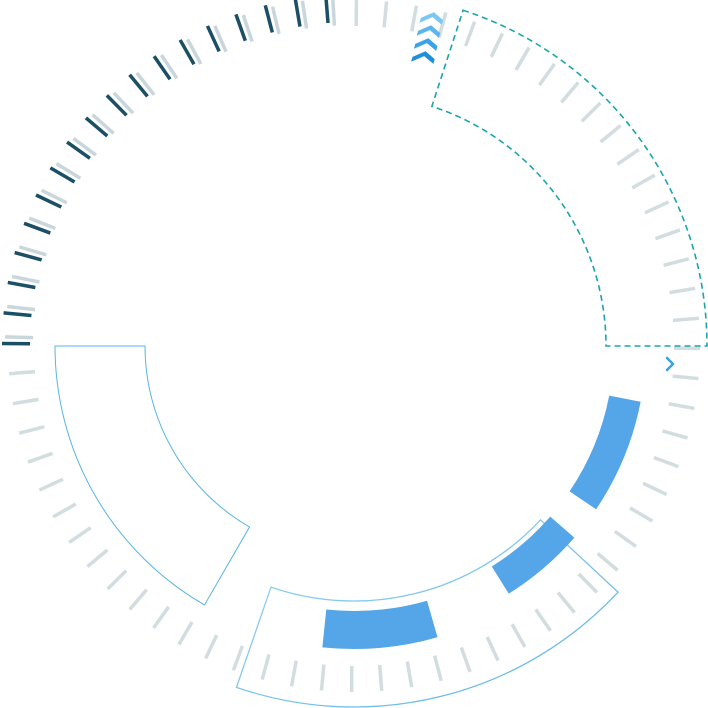 This screenshot has height=708, width=708. I want to click on filled-segment-lower-right, so click(533, 555).